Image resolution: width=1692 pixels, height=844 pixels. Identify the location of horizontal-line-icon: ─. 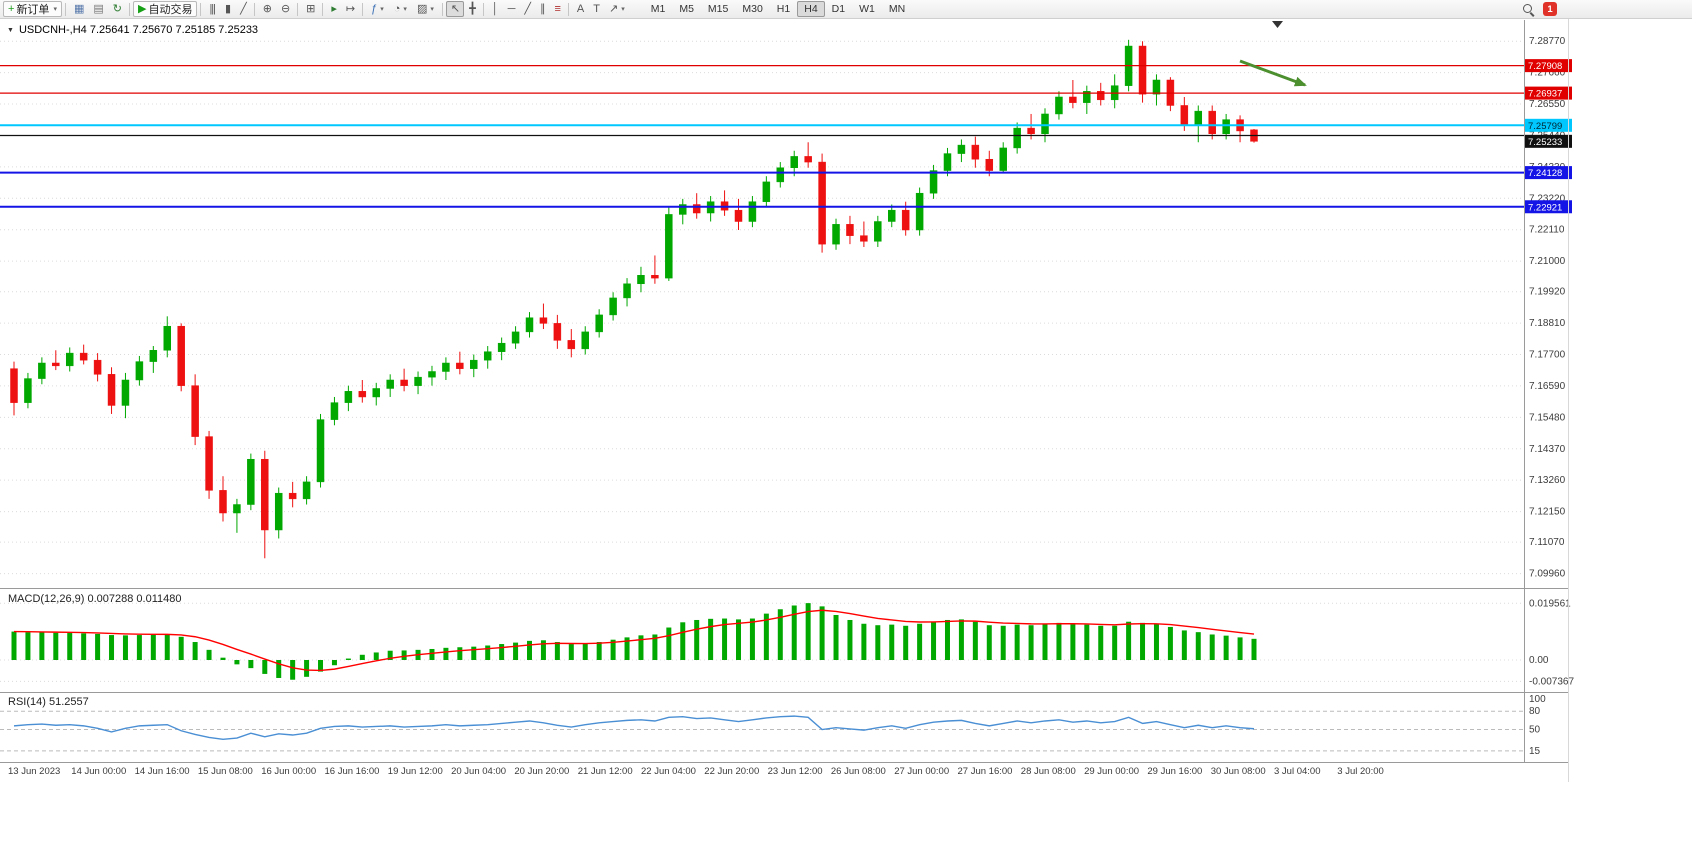
(511, 8).